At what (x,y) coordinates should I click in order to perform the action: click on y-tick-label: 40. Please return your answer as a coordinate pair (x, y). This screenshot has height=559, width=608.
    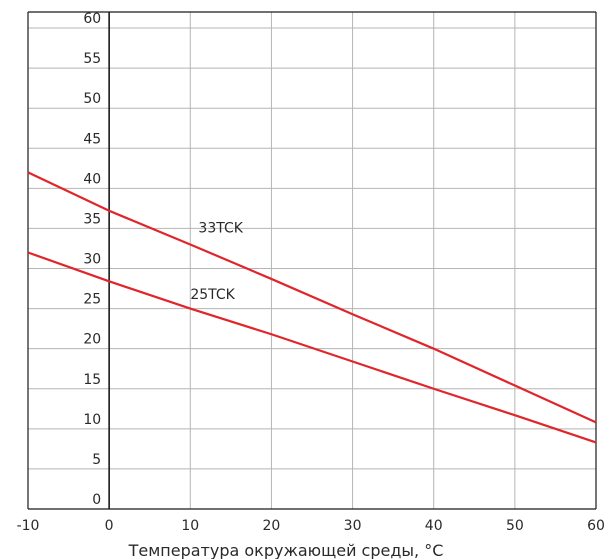
    Looking at the image, I should click on (92, 179).